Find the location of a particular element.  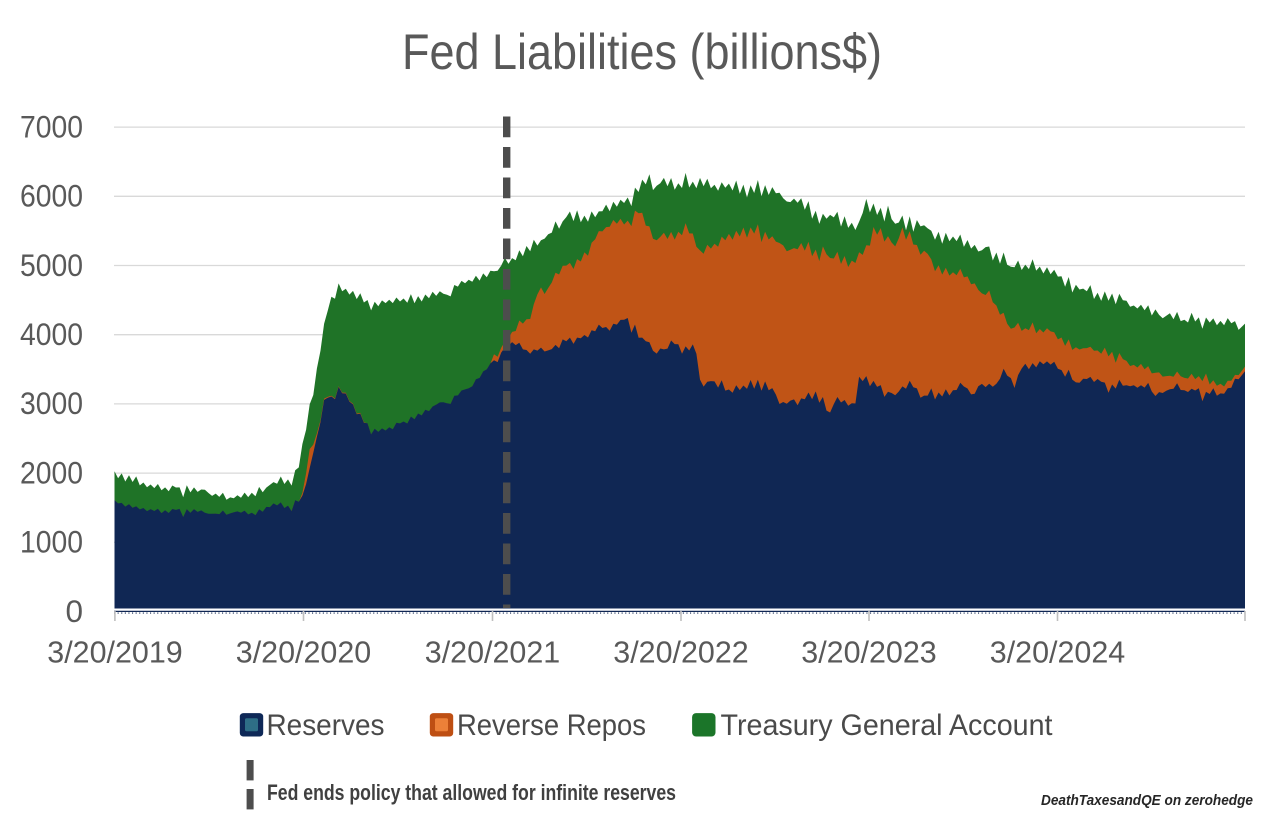

svg-text: 4000 is located at coordinates (51, 334).